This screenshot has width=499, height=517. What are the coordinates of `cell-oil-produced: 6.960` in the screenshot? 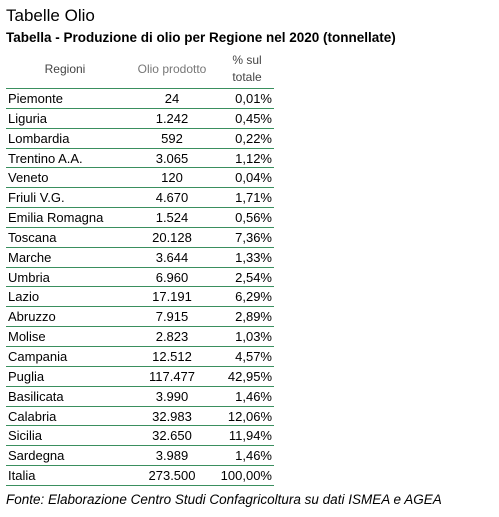 It's located at (172, 277).